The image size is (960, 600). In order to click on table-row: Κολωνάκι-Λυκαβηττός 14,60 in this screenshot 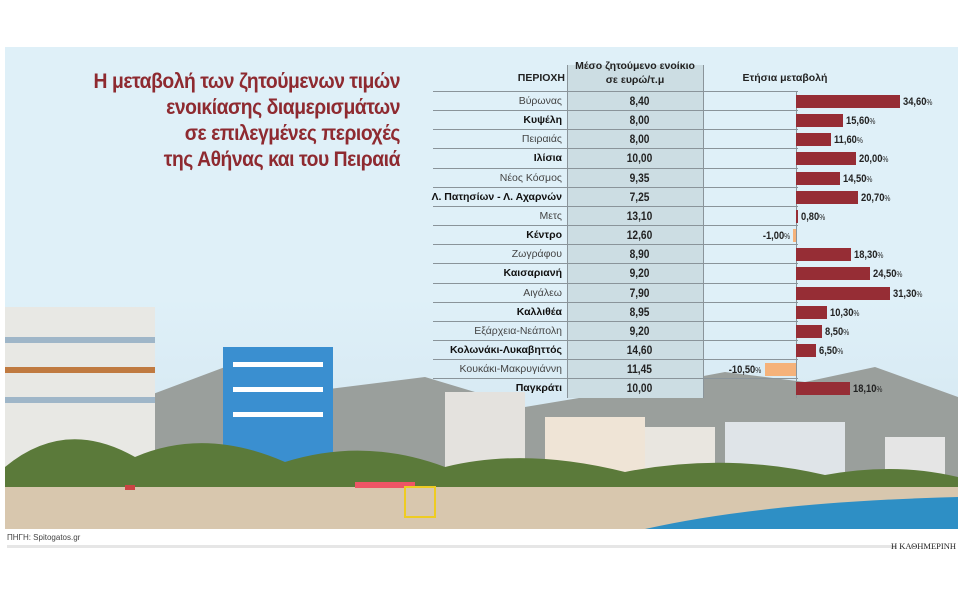, I will do `click(615, 349)`.